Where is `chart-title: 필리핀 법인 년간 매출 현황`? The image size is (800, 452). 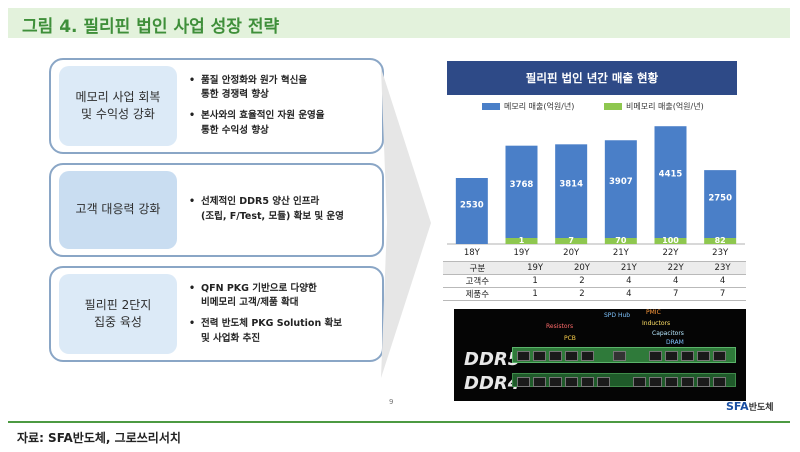 chart-title: 필리핀 법인 년간 매출 현황 is located at coordinates (592, 78).